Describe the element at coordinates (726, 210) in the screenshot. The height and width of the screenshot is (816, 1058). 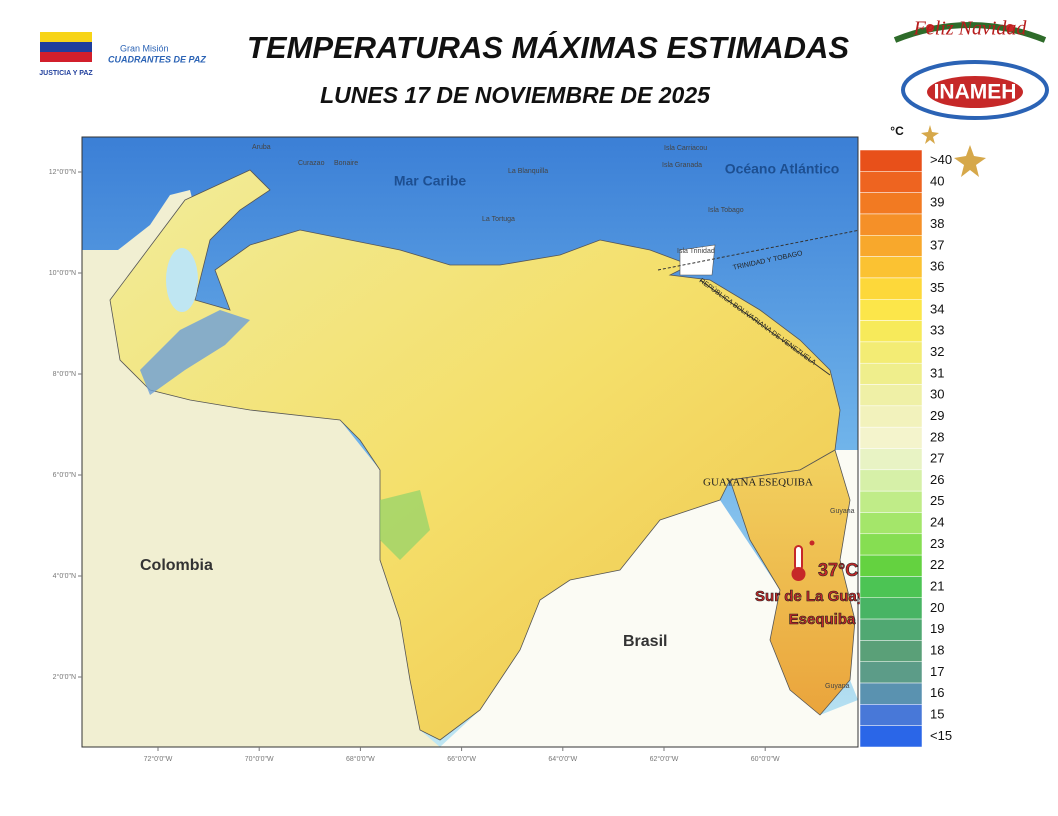
I see `island-label: Isla Tobago` at that location.